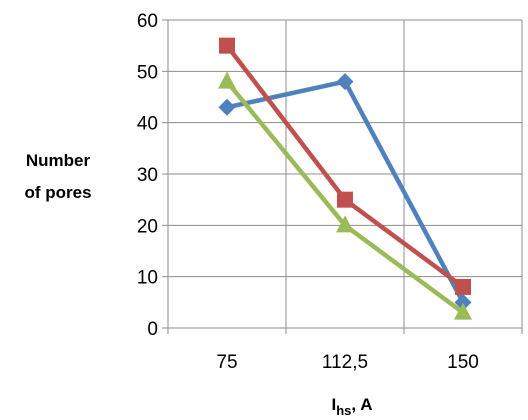 The width and height of the screenshot is (528, 420). Describe the element at coordinates (152, 329) in the screenshot. I see `y-tick-label: 0` at that location.